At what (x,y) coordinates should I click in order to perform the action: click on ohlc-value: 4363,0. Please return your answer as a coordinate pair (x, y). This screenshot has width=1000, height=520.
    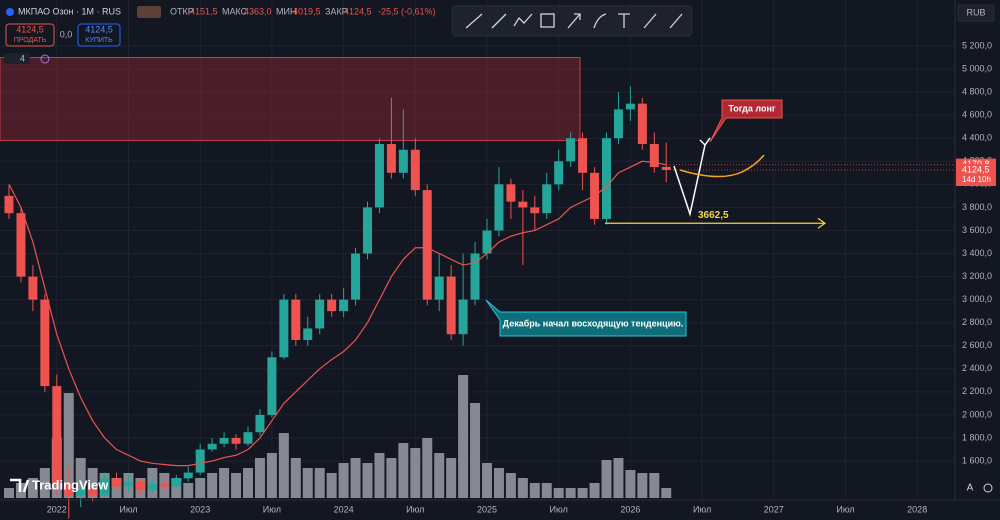
    Looking at the image, I should click on (258, 11).